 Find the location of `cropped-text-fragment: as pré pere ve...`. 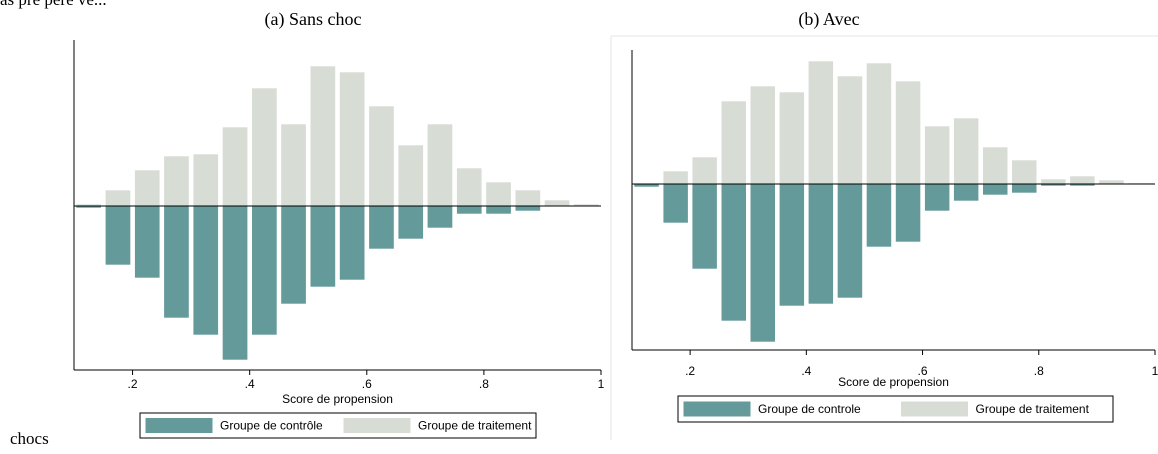

cropped-text-fragment: as pré pere ve... is located at coordinates (53, 5).